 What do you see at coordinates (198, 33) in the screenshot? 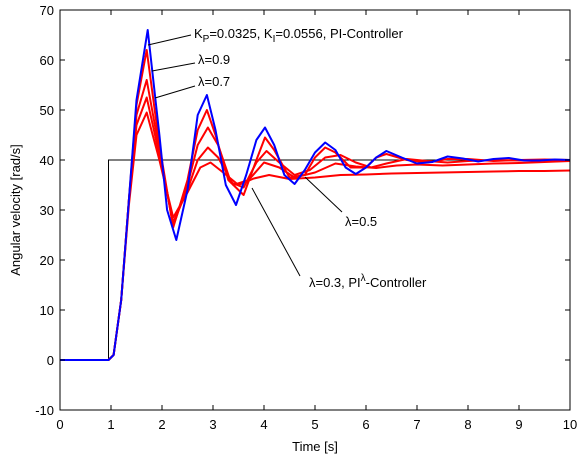
I see `annotation-pi-k1: K` at bounding box center [198, 33].